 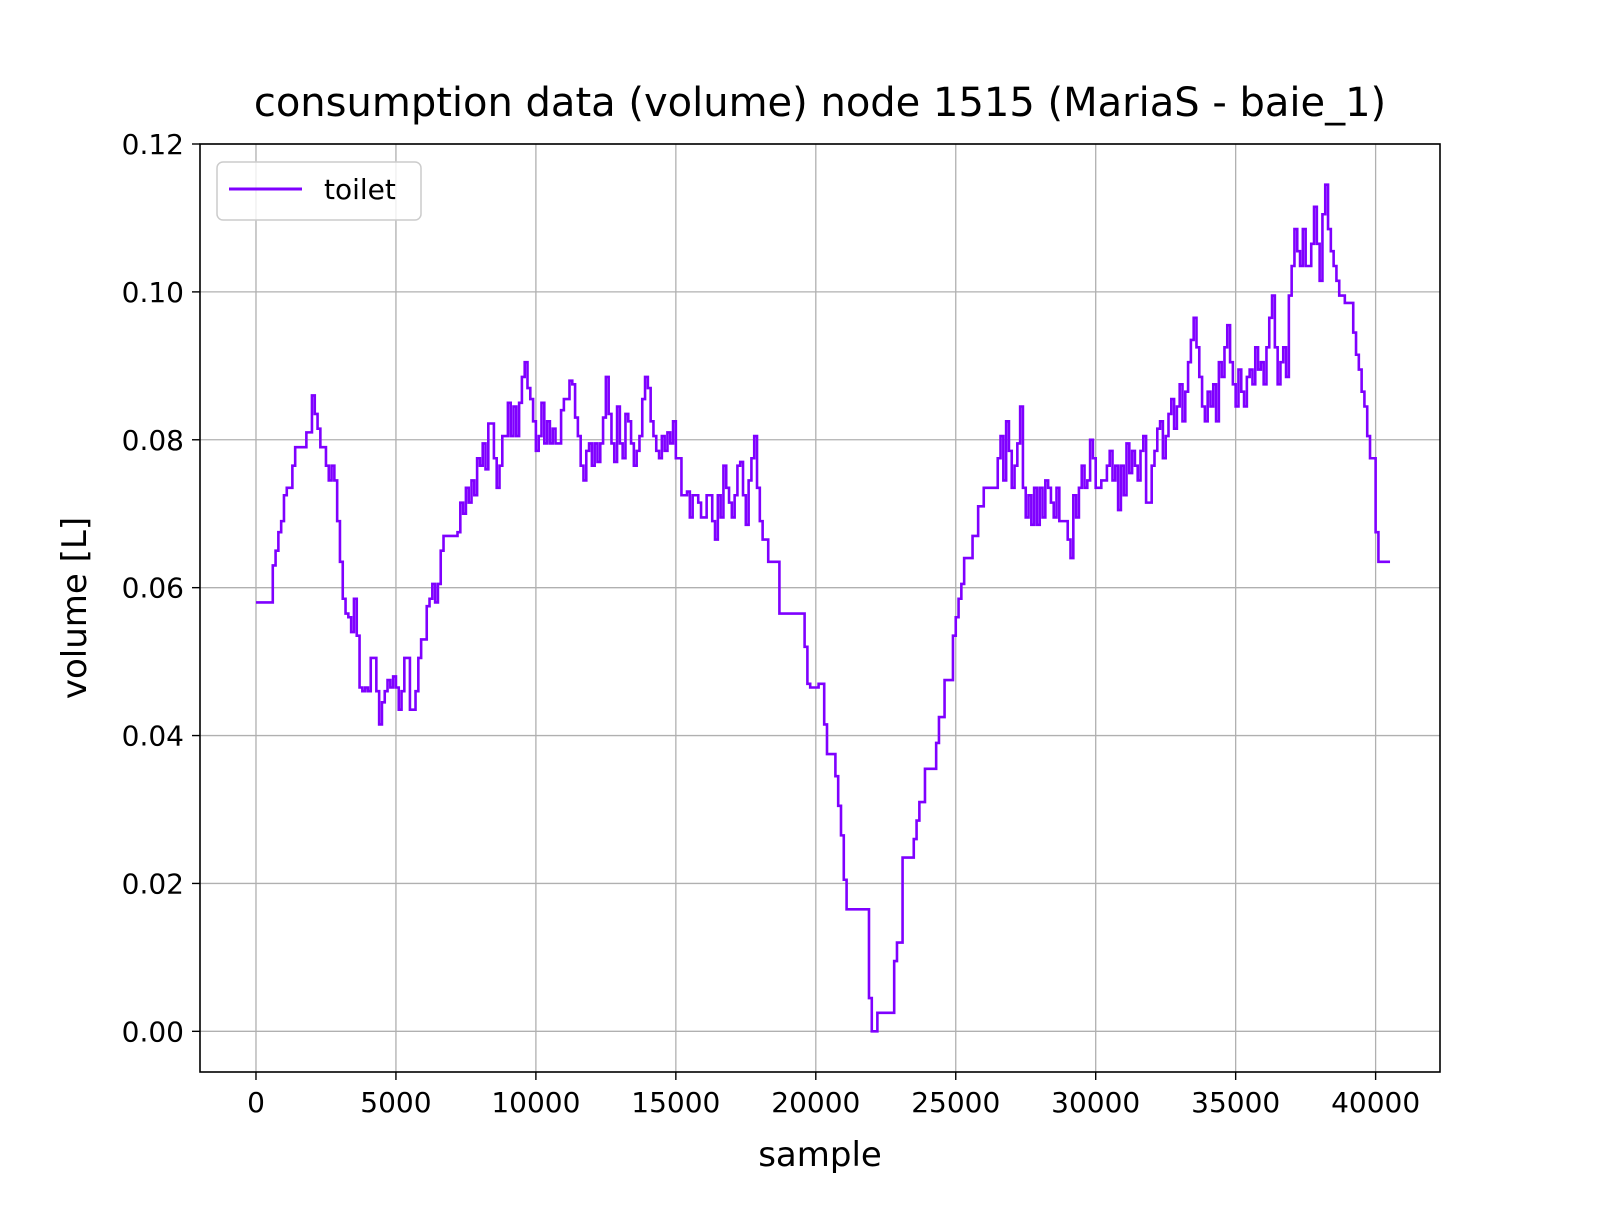 What do you see at coordinates (153, 883) in the screenshot?
I see `y-tick-label: 0.02` at bounding box center [153, 883].